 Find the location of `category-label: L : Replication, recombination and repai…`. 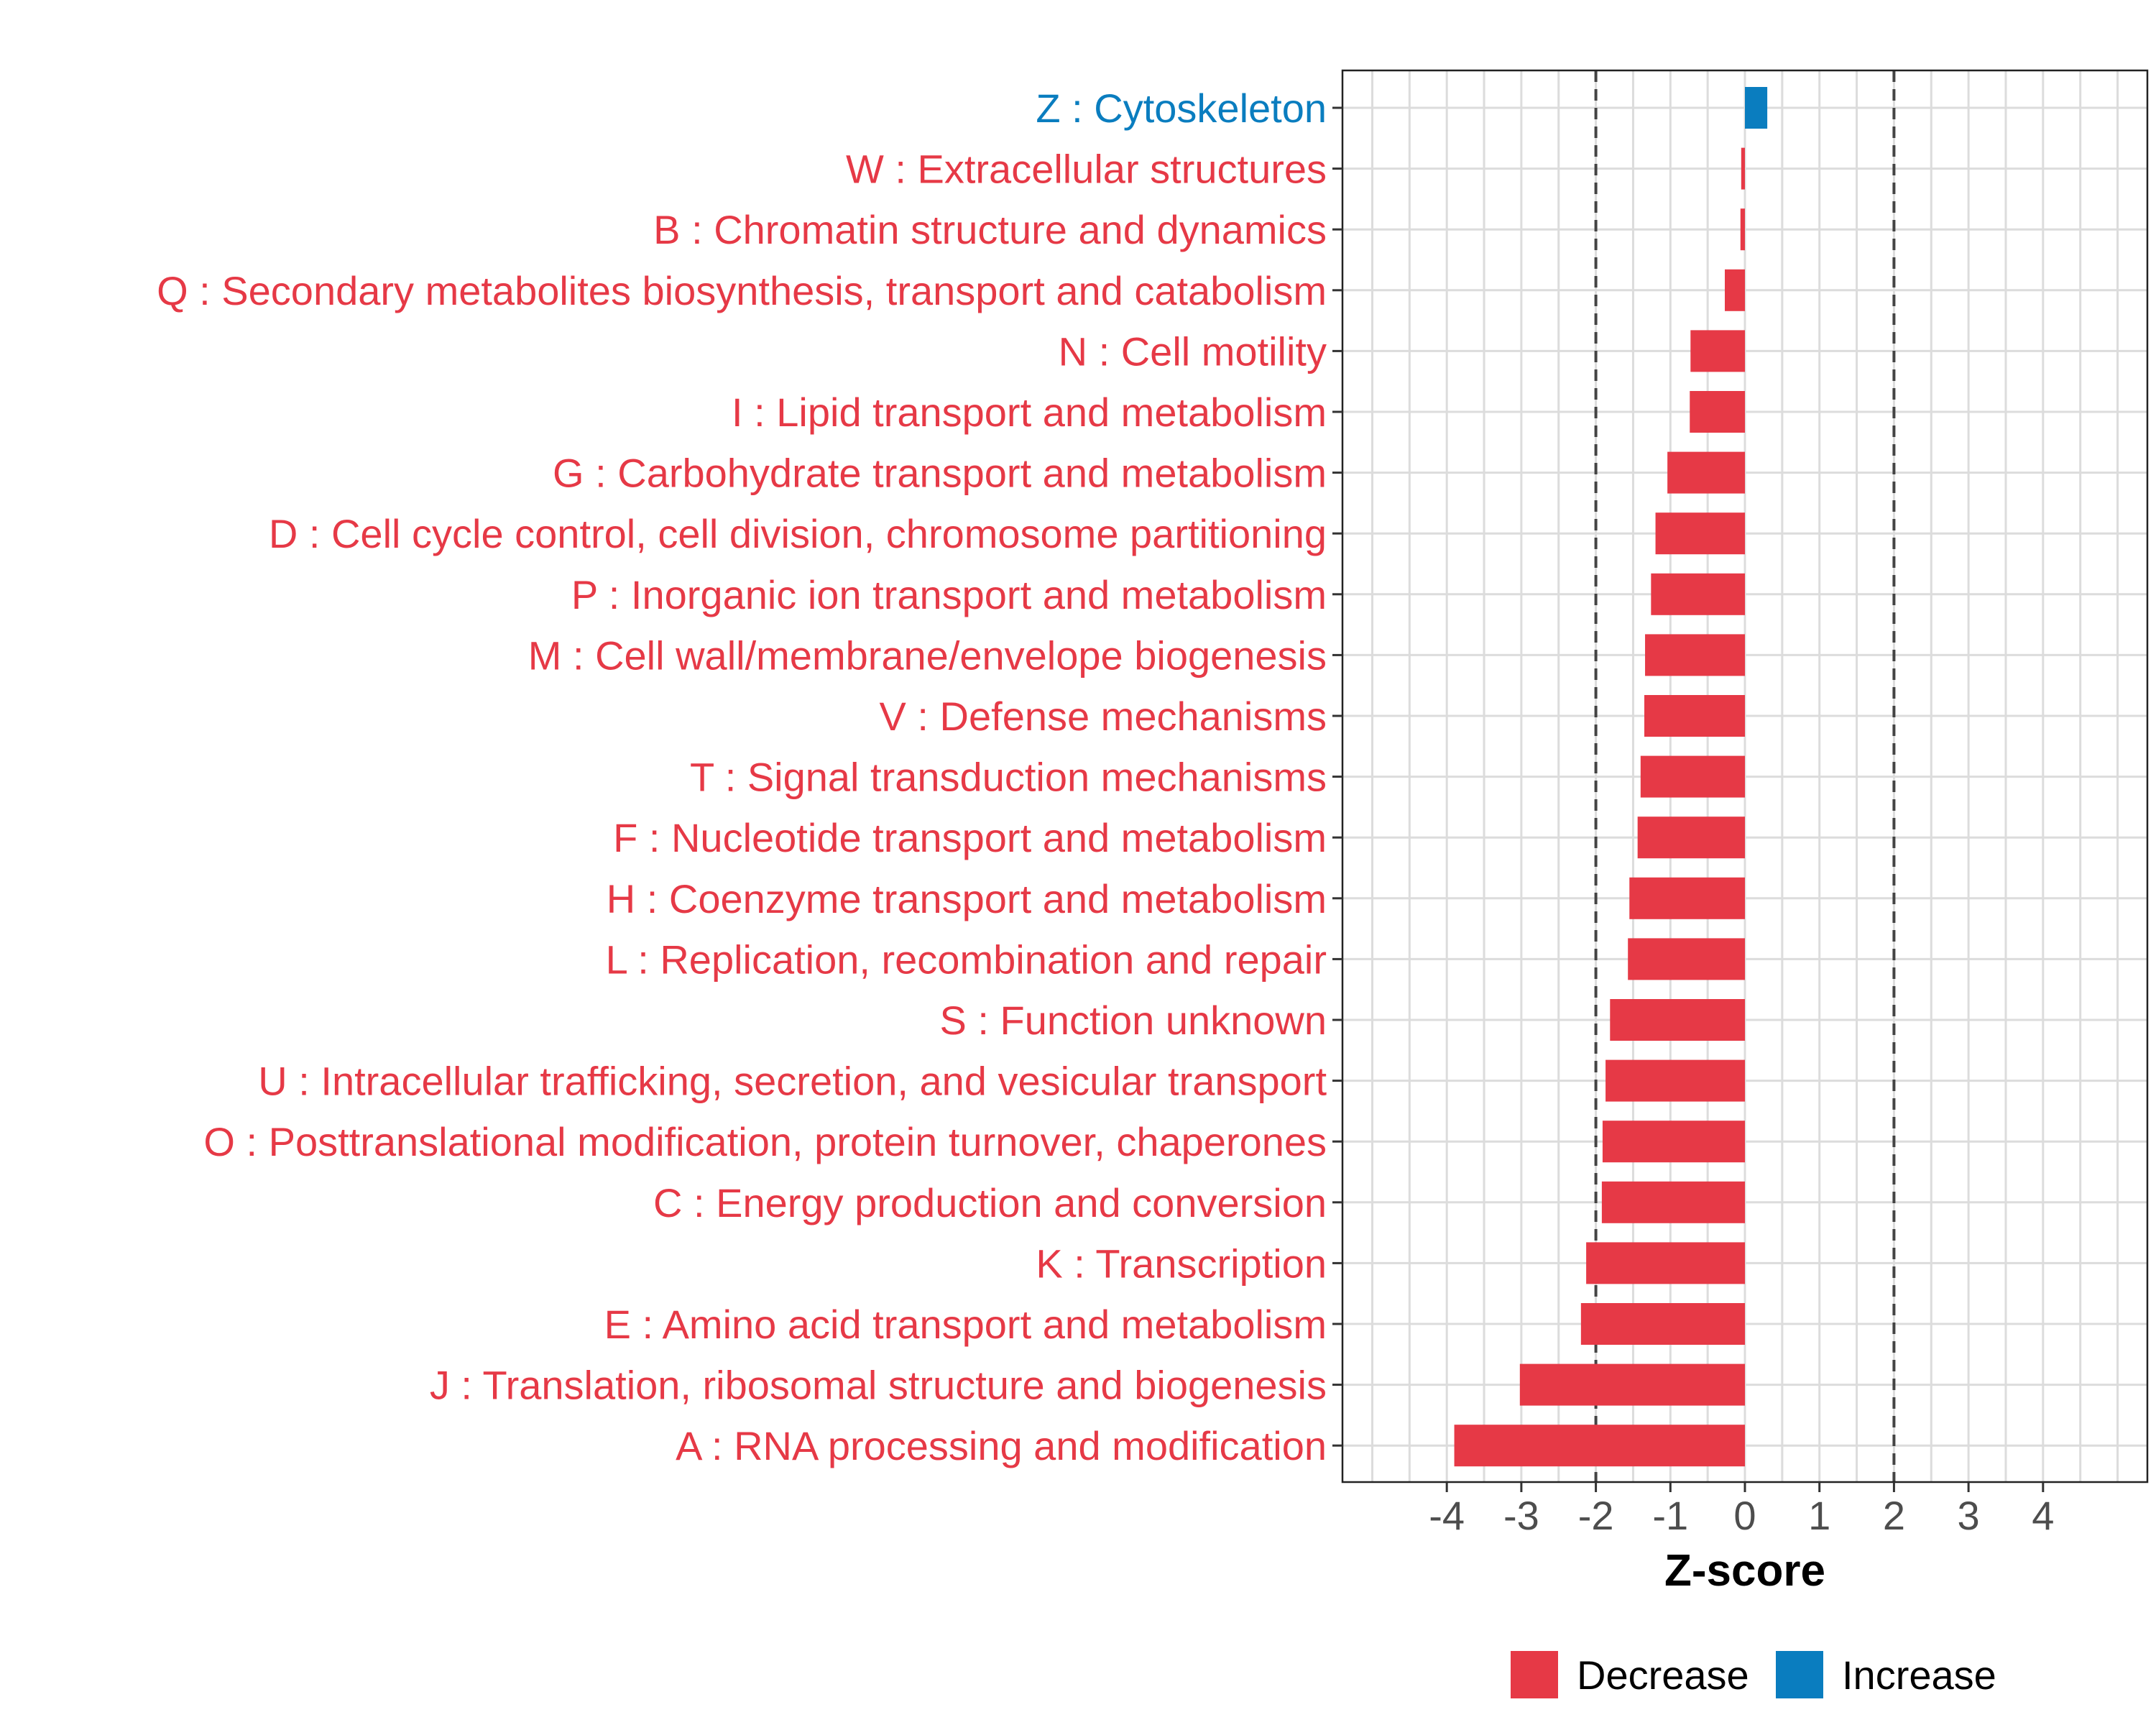

category-label: L : Replication, recombination and repai… is located at coordinates (967, 959).